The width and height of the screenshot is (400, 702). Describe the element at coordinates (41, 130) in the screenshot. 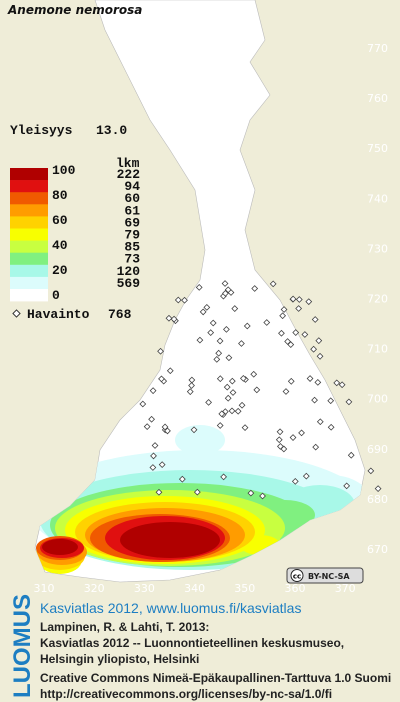

I see `frequency-label: Yleisyys` at that location.